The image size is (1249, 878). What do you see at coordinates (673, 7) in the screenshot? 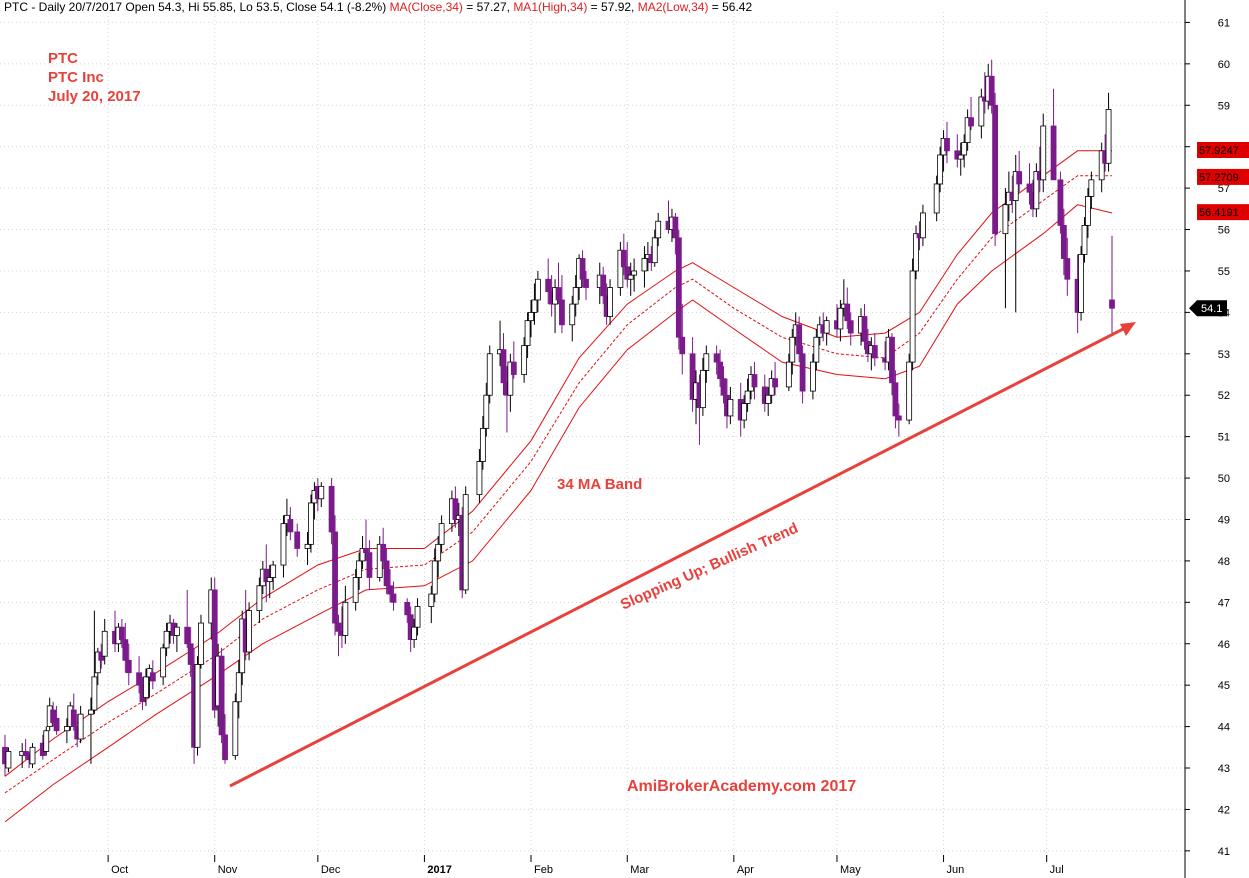
I see `ma2-label: MA2(Low,34)` at bounding box center [673, 7].